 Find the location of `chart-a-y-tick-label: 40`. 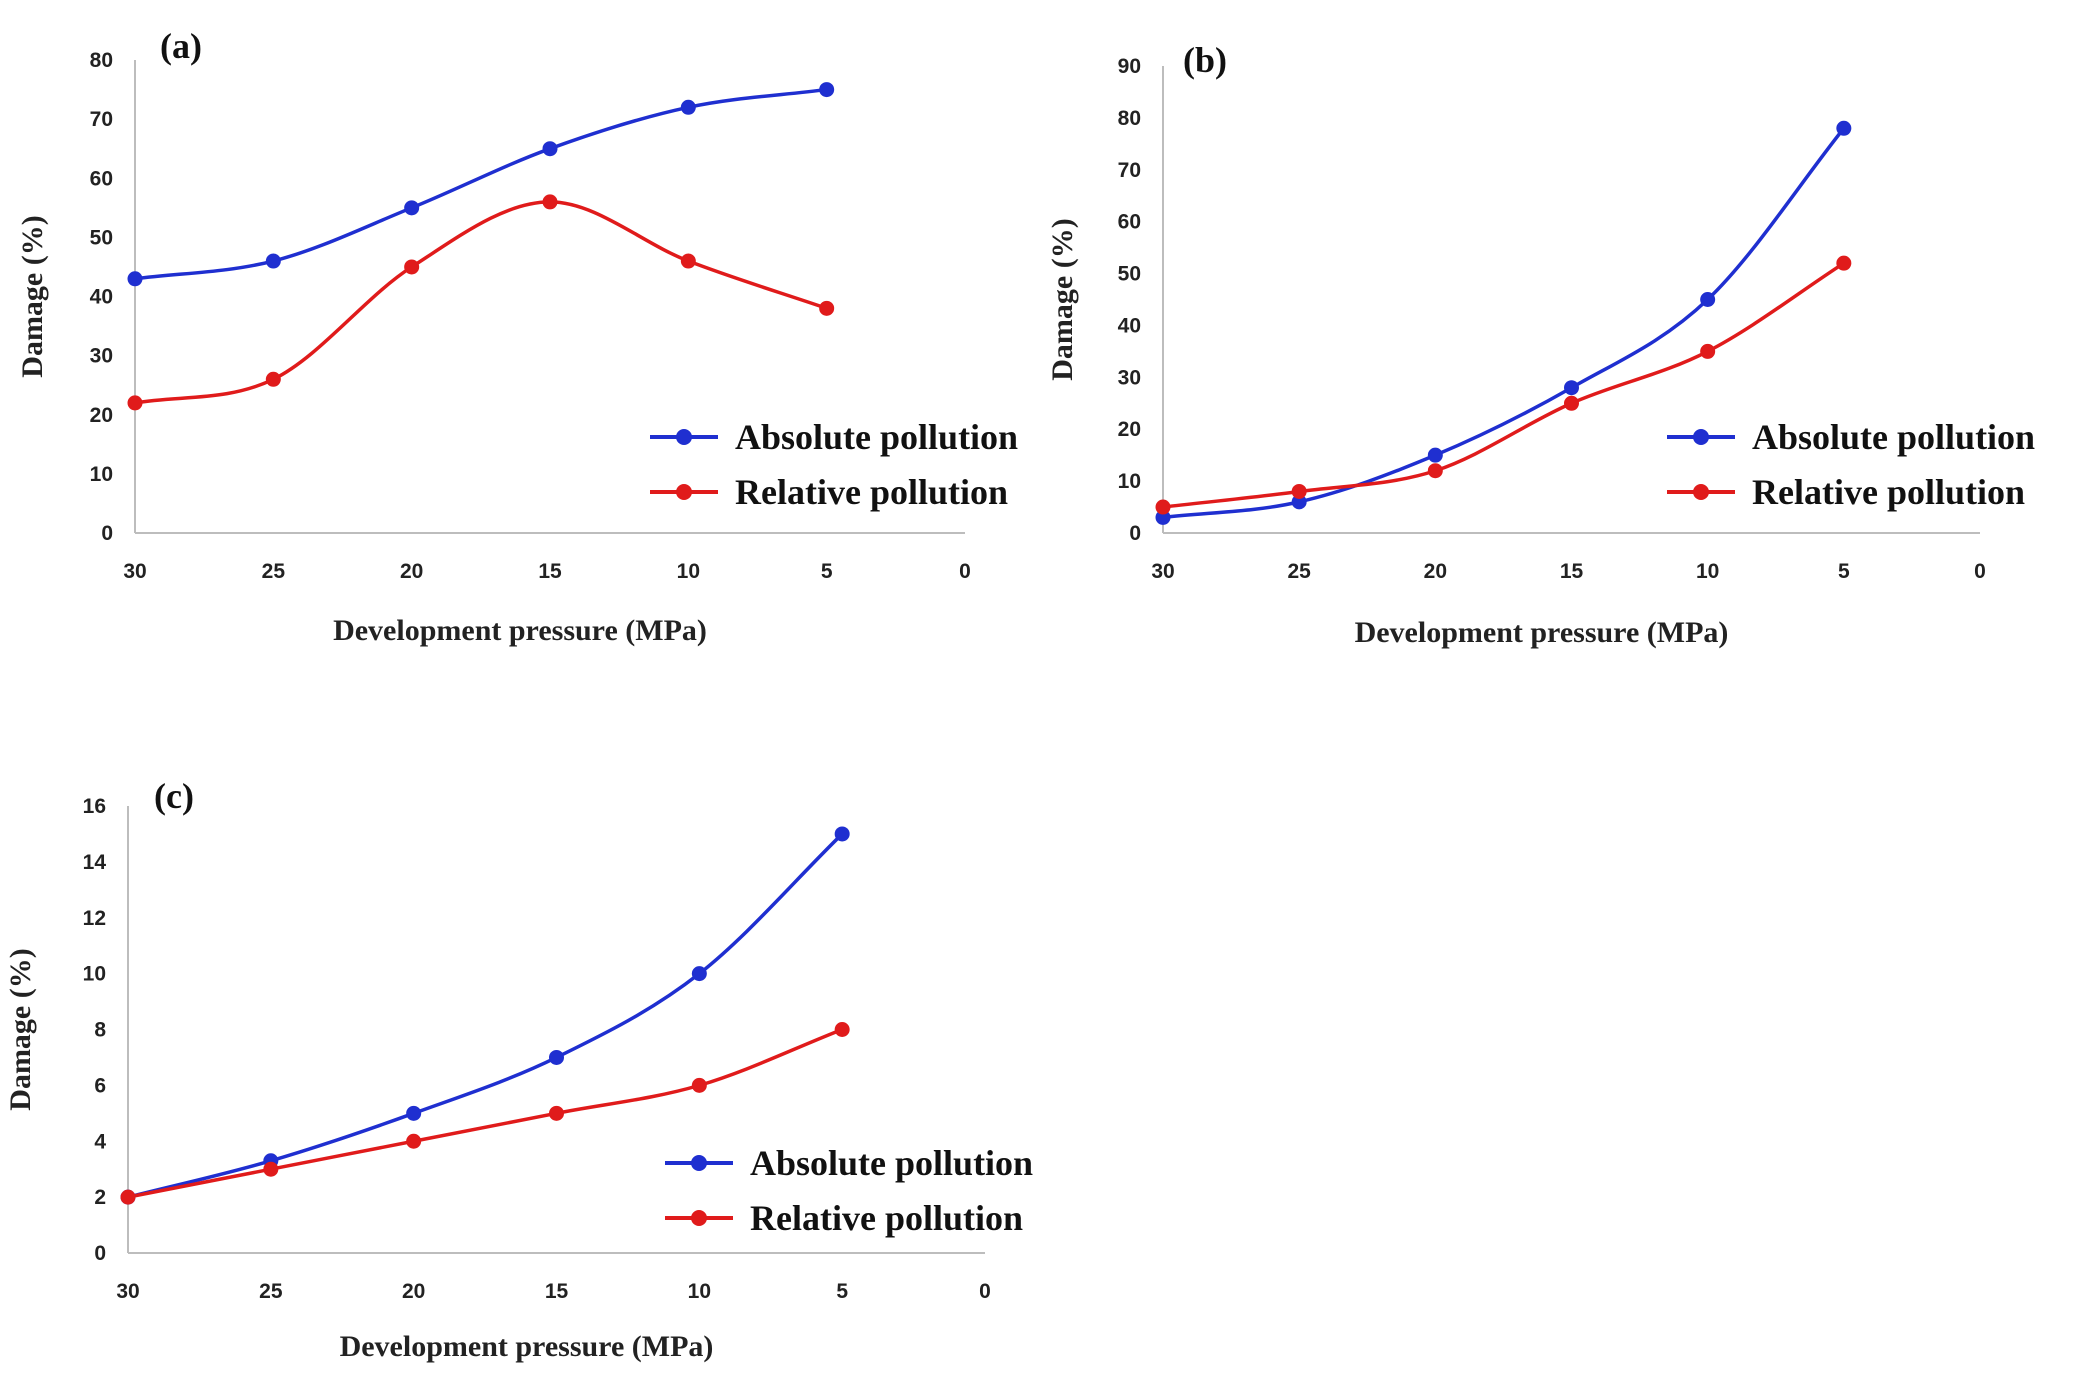

chart-a-y-tick-label: 40 is located at coordinates (101, 297).